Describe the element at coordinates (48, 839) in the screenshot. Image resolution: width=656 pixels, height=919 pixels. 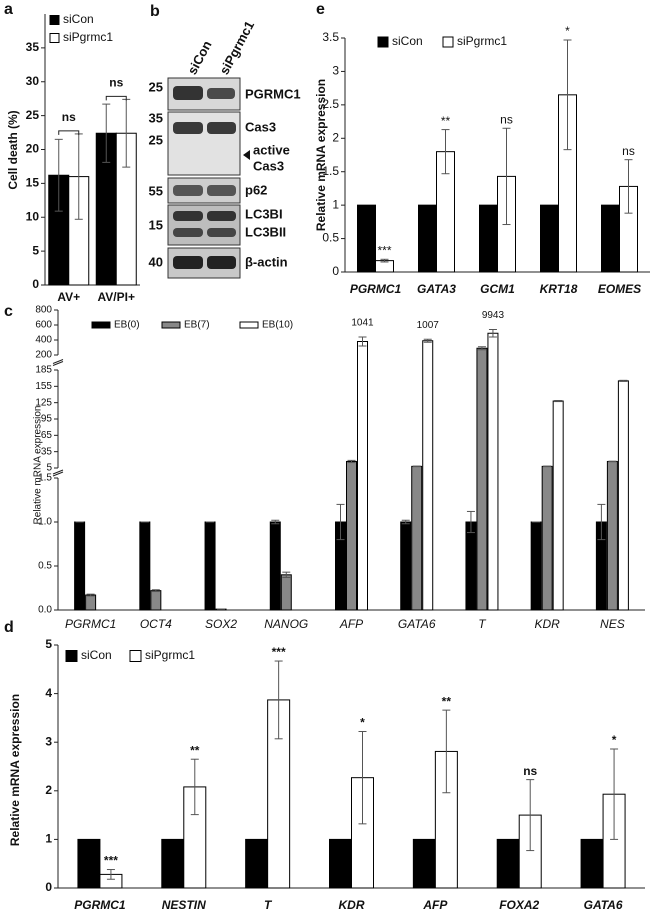
I see `y-tick-label: 1` at that location.